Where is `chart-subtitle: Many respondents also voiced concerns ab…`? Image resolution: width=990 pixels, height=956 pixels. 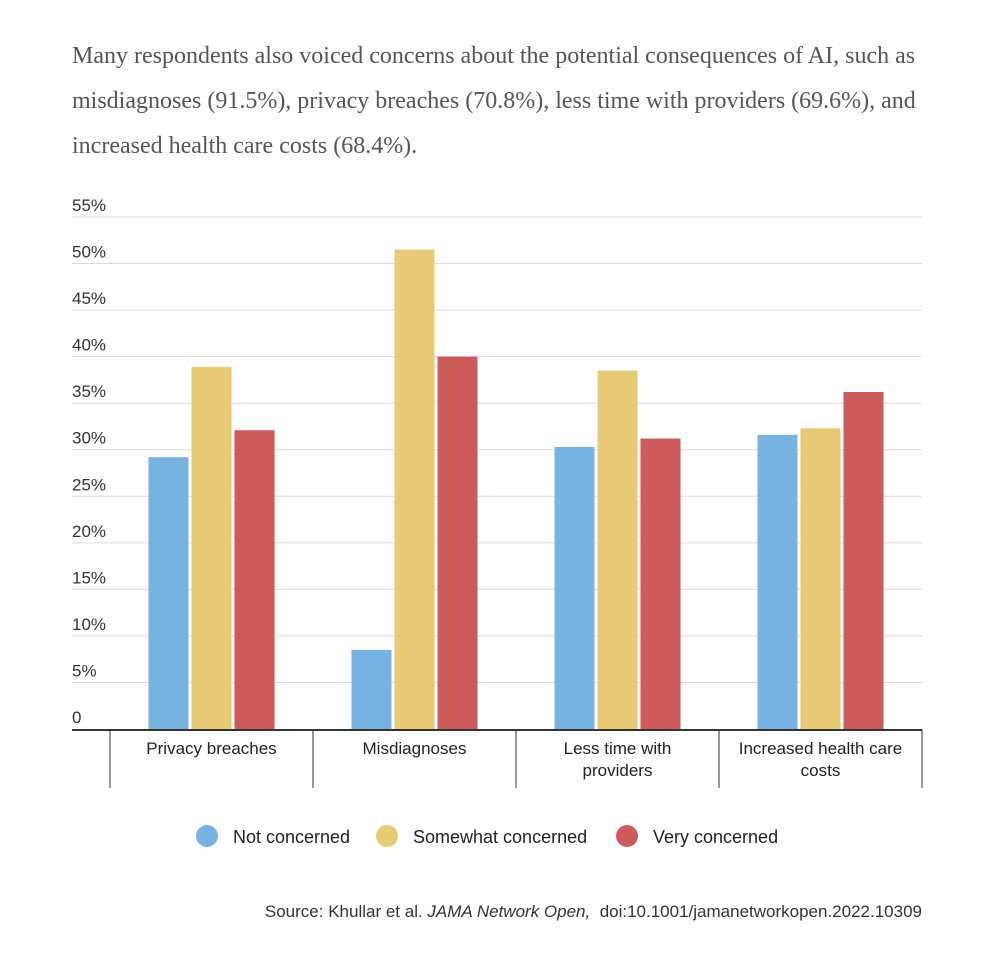 chart-subtitle: Many respondents also voiced concerns ab… is located at coordinates (494, 101).